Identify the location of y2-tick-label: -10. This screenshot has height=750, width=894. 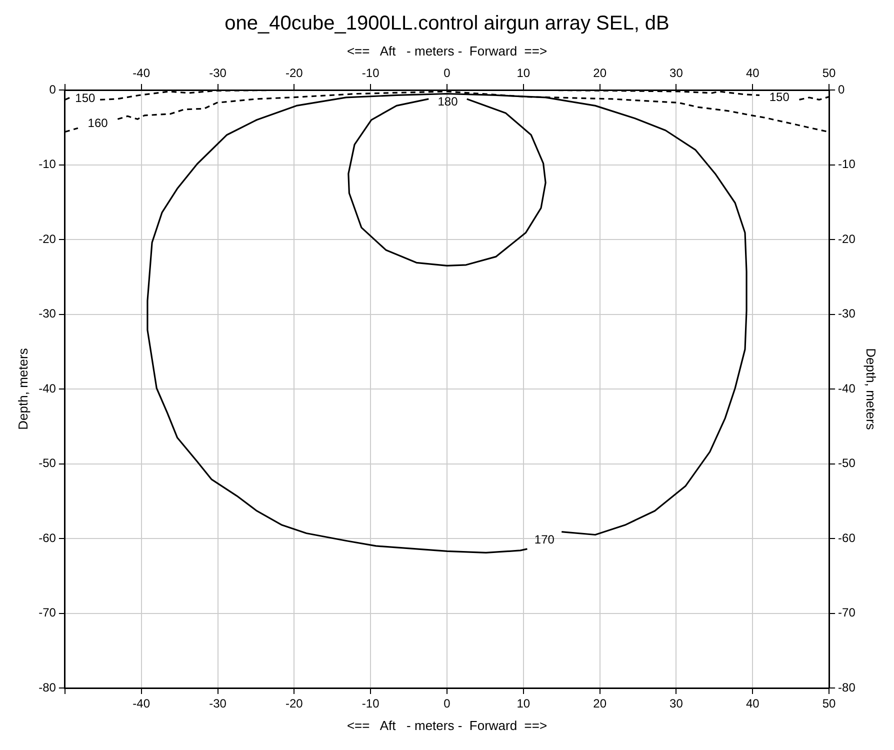
(847, 164).